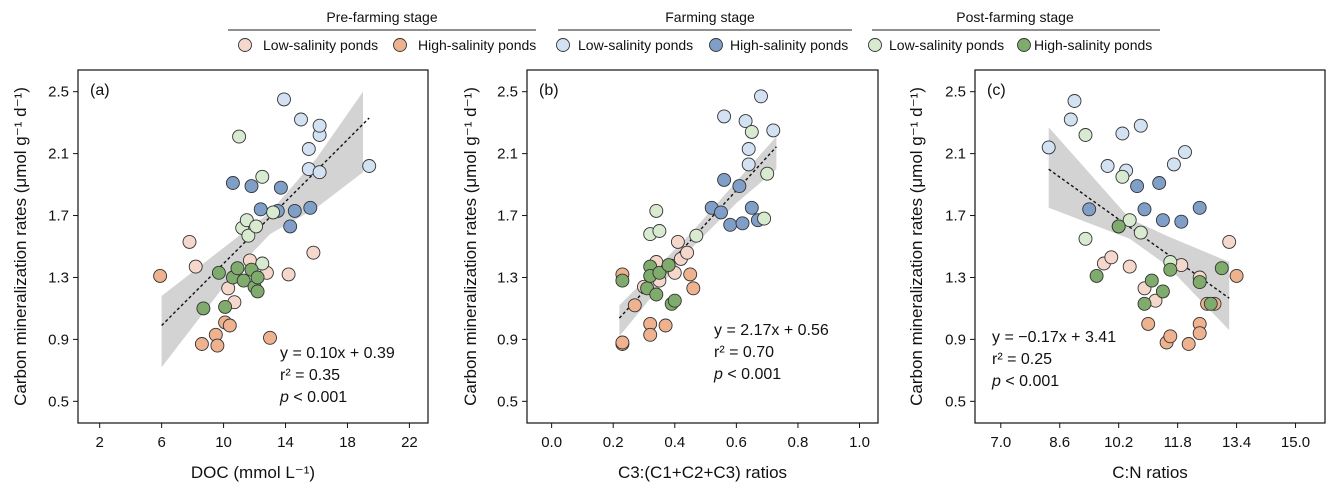 The width and height of the screenshot is (1336, 486). Describe the element at coordinates (702, 472) in the screenshot. I see `x-axis-title: C3:(C1+C2+C3) ratios` at that location.